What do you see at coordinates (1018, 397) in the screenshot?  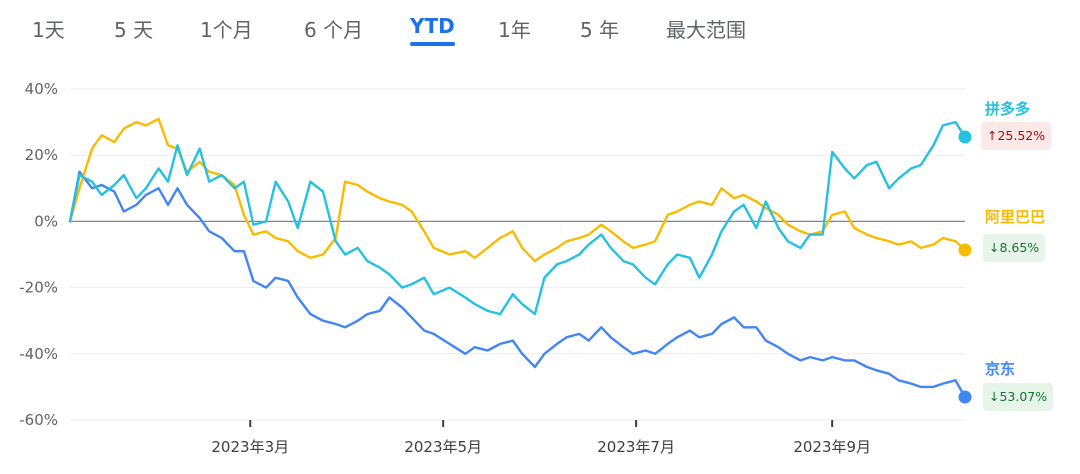 I see `change-badge-jd: ↓53.07%` at bounding box center [1018, 397].